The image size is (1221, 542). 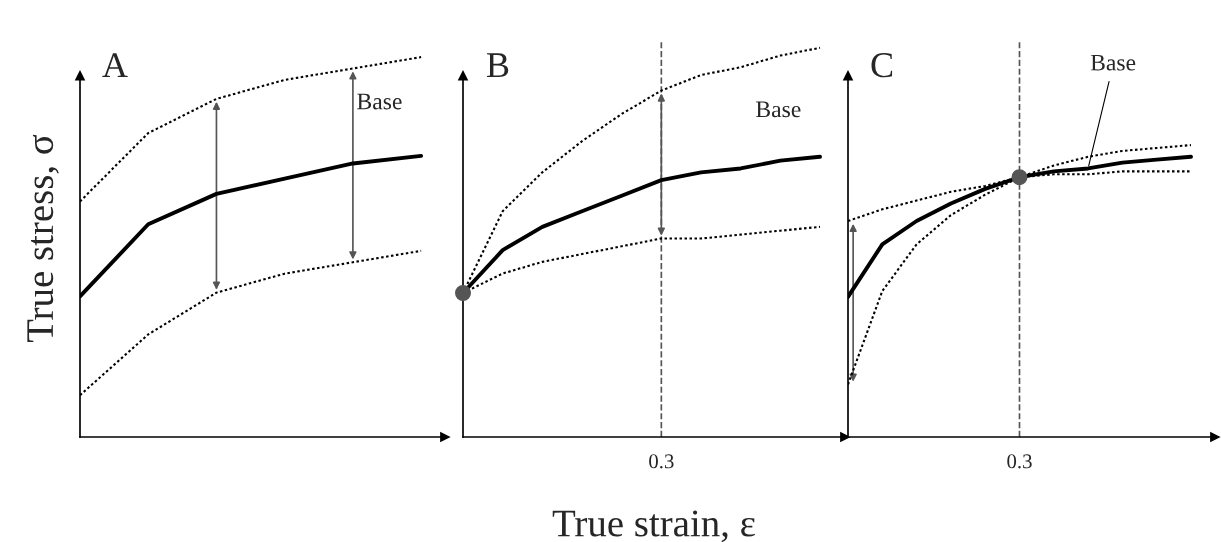 What do you see at coordinates (882, 65) in the screenshot?
I see `chart-title: C` at bounding box center [882, 65].